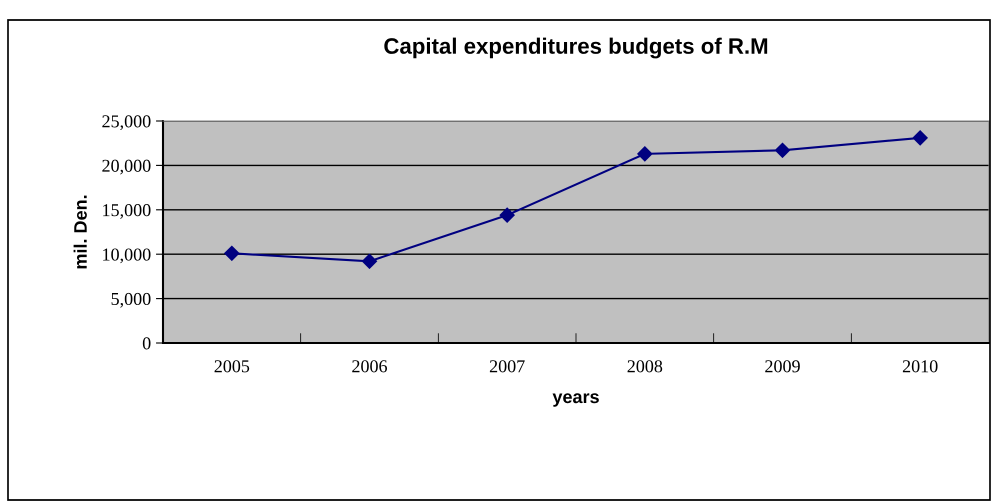  I want to click on x-tick-label: 2005, so click(232, 366).